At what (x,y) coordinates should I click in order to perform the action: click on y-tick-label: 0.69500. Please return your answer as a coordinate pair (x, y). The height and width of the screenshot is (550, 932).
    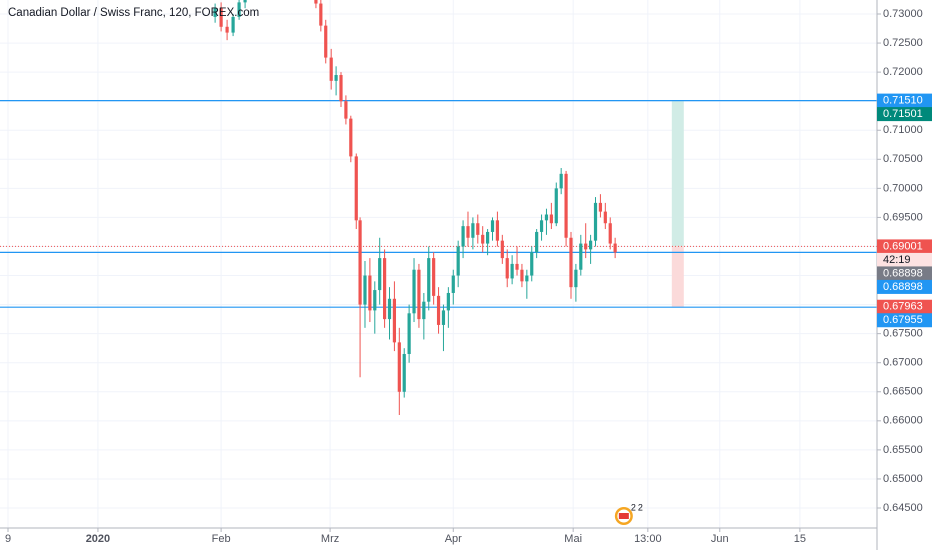
    Looking at the image, I should click on (903, 217).